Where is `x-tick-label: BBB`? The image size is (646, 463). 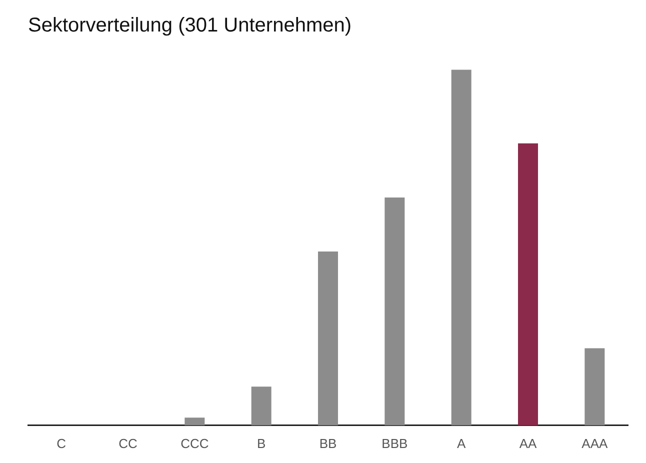
x-tick-label: BBB is located at coordinates (395, 443).